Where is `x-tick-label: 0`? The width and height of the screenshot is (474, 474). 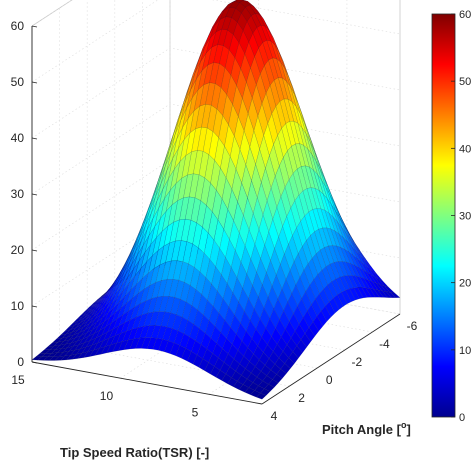
x-tick-label: 0 is located at coordinates (329, 380).